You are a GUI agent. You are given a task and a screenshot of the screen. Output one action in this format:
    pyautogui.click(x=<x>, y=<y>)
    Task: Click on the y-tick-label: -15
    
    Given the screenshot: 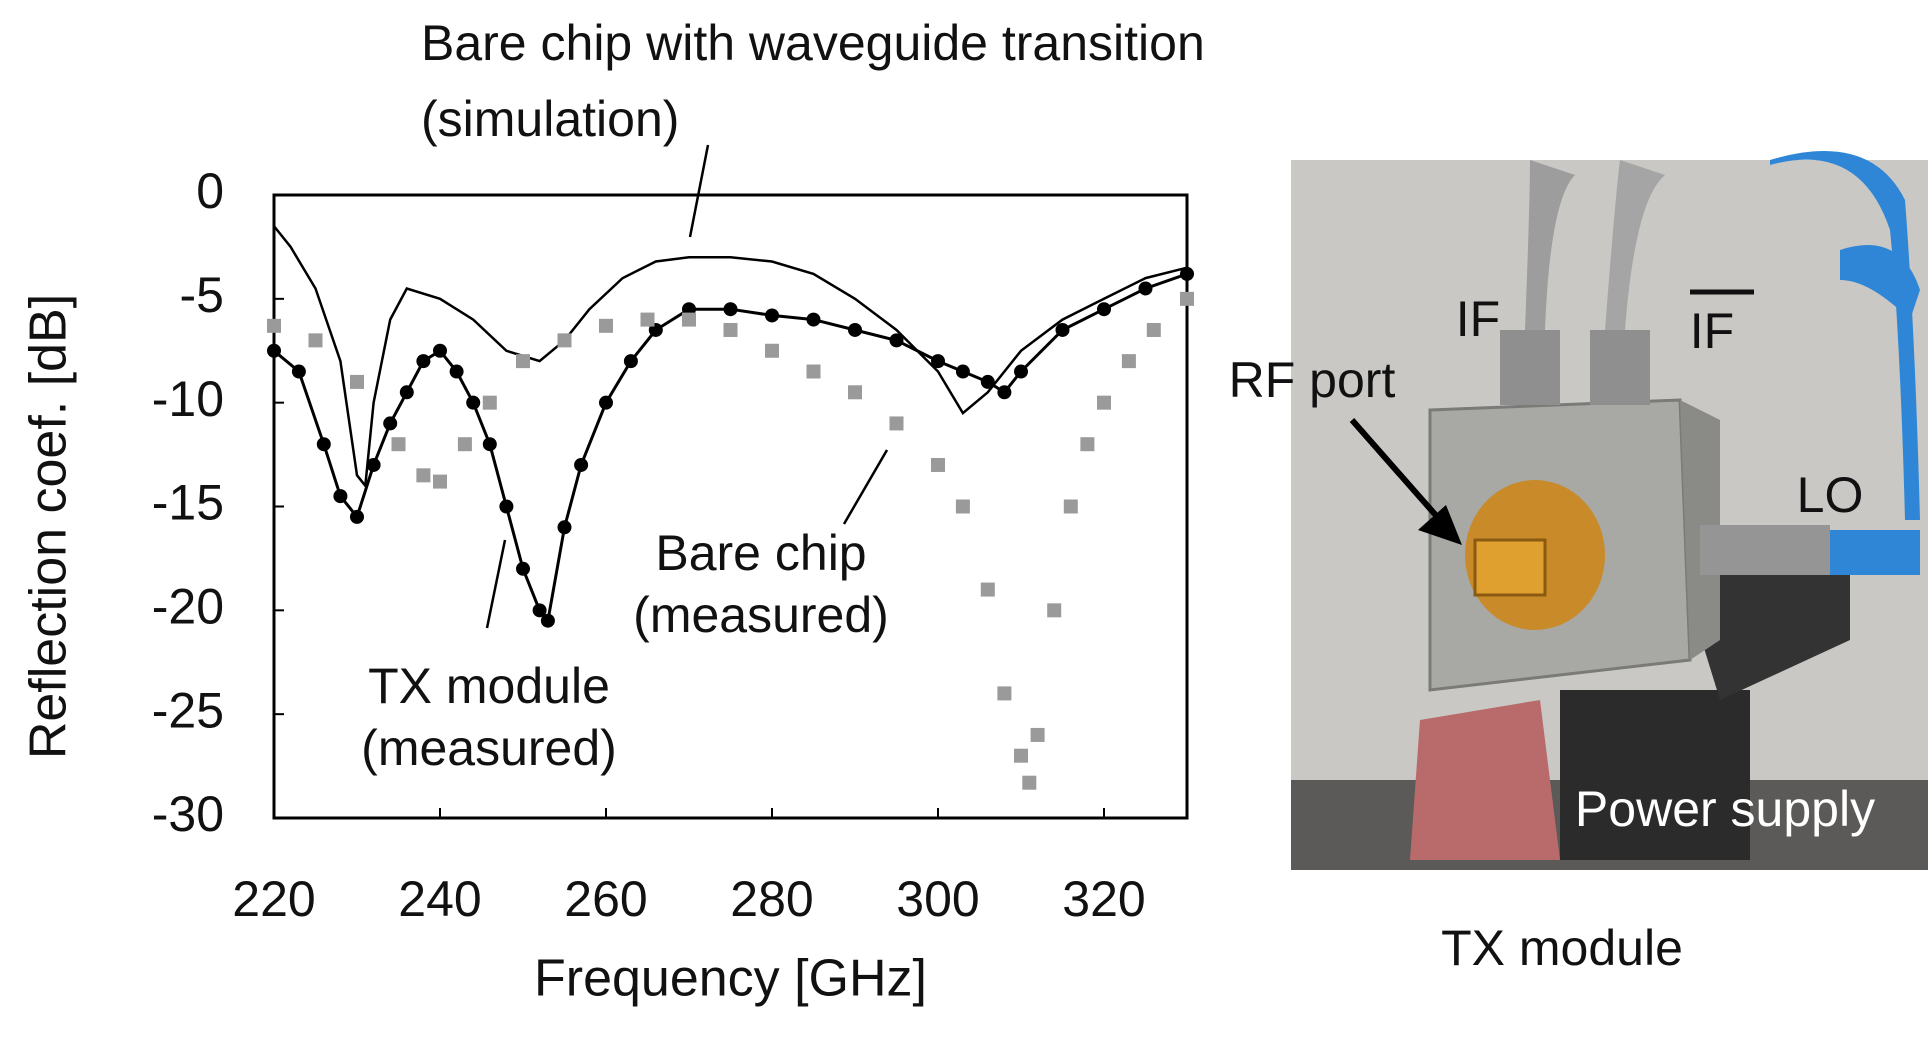 What is the action you would take?
    pyautogui.click(x=188, y=503)
    